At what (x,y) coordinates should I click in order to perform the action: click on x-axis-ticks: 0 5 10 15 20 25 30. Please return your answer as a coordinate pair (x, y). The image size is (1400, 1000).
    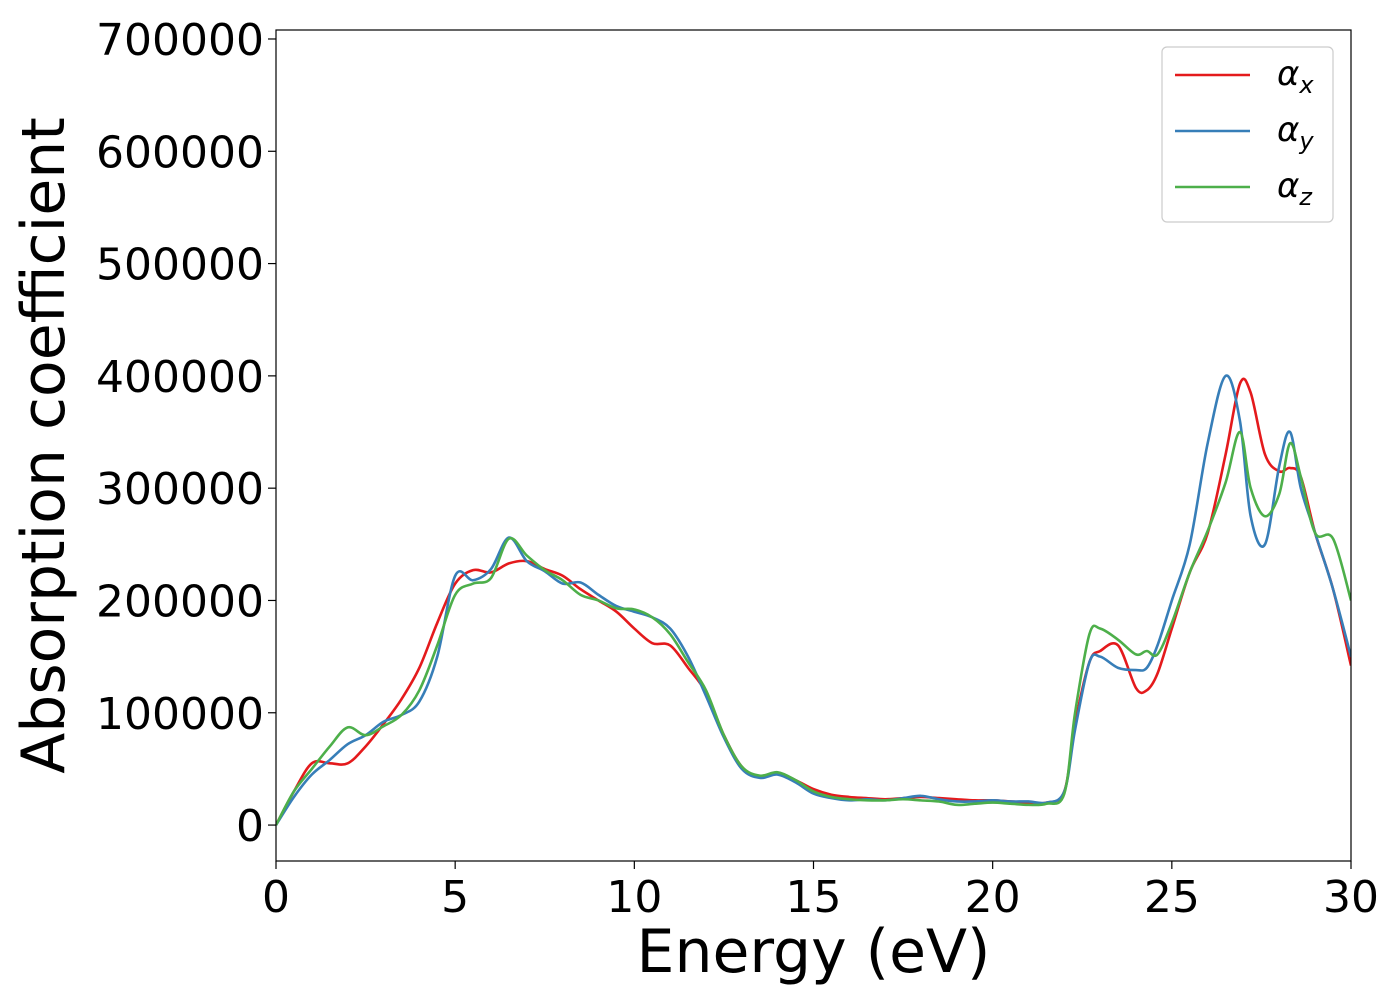
    Looking at the image, I should click on (820, 892).